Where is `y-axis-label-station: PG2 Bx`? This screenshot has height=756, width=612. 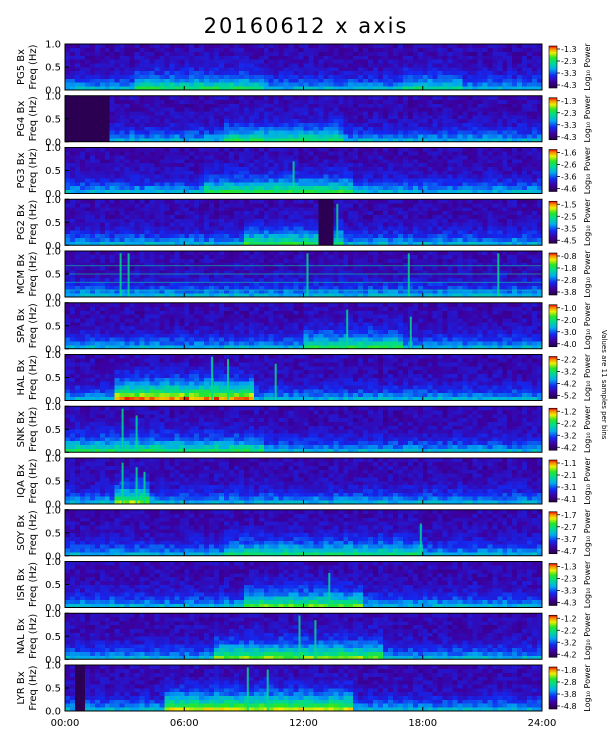 y-axis-label-station: PG2 Bx is located at coordinates (21, 222).